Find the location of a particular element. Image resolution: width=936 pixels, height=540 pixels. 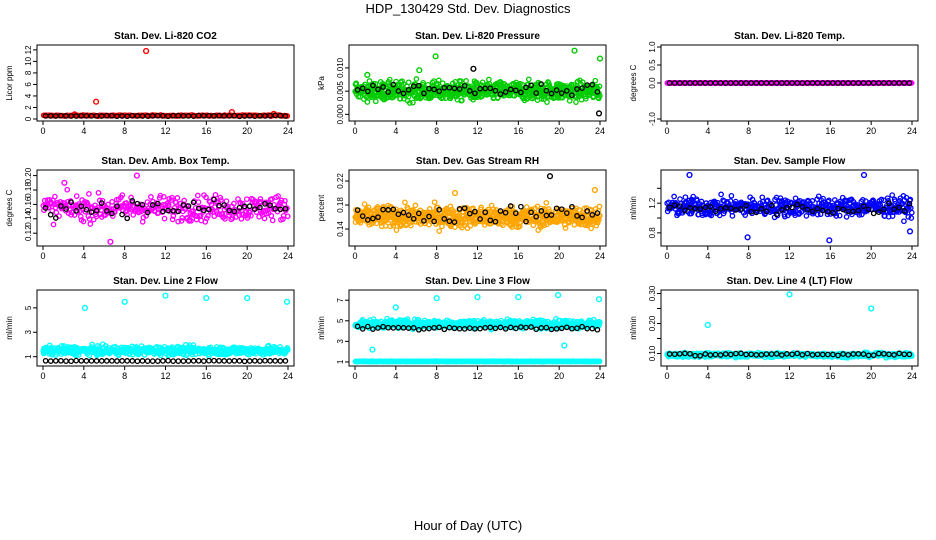

x-tick-label: 20 is located at coordinates (247, 256).